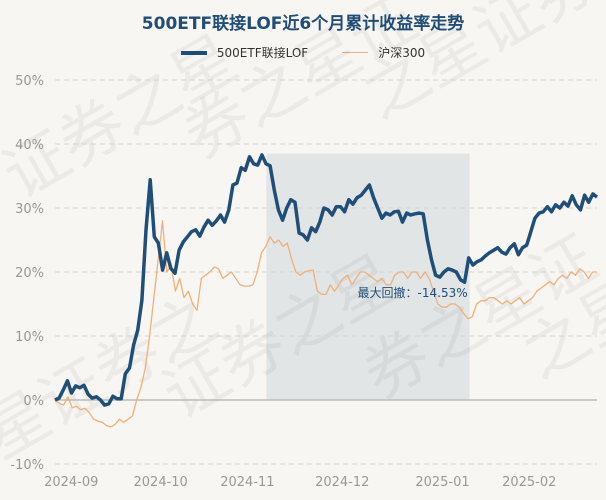 The width and height of the screenshot is (606, 500). What do you see at coordinates (33, 401) in the screenshot?
I see `y-tick-label: 0%` at bounding box center [33, 401].